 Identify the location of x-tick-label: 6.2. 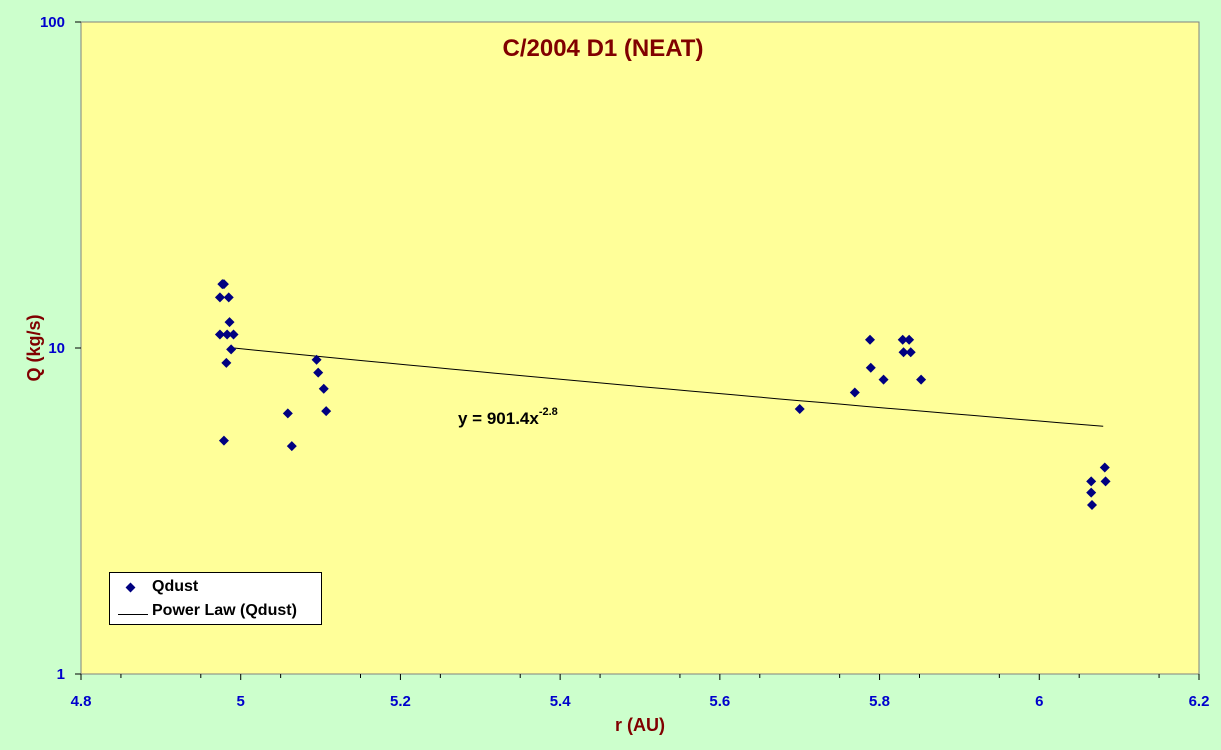
(1199, 701).